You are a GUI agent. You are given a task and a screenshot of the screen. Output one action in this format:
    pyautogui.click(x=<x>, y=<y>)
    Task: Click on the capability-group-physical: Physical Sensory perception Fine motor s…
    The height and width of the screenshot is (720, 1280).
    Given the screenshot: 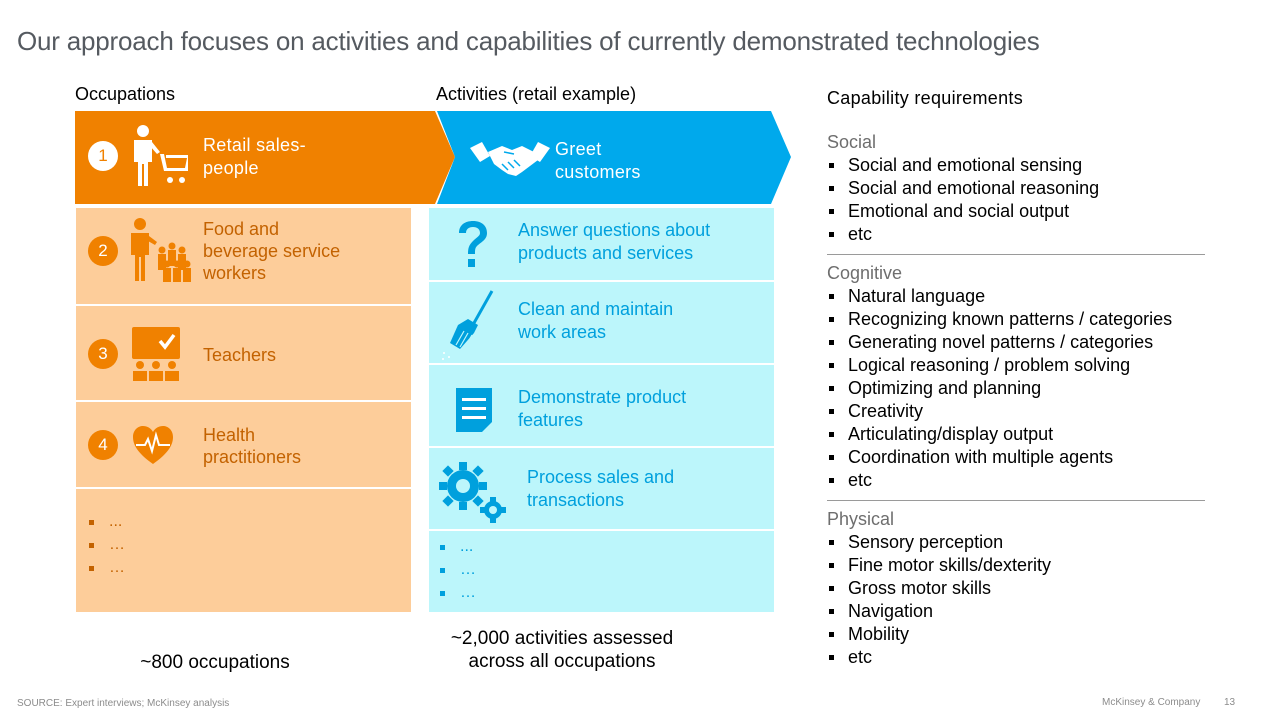 What is the action you would take?
    pyautogui.click(x=939, y=588)
    